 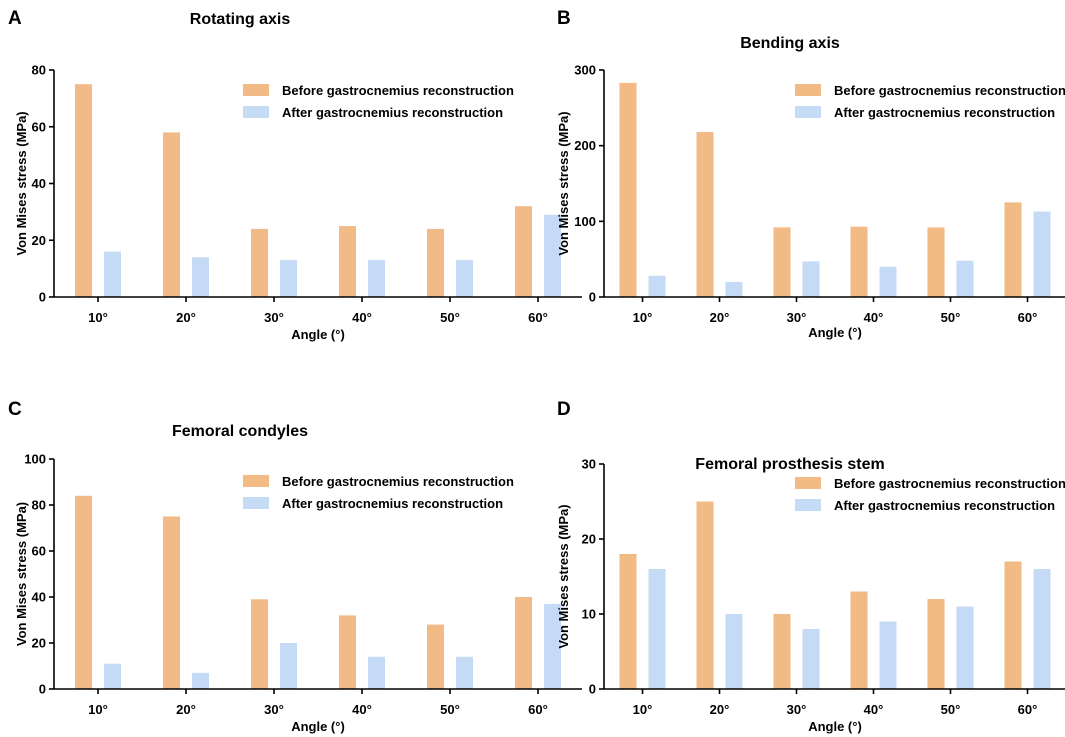 What do you see at coordinates (240, 19) in the screenshot?
I see `chart-title: Rotating axis` at bounding box center [240, 19].